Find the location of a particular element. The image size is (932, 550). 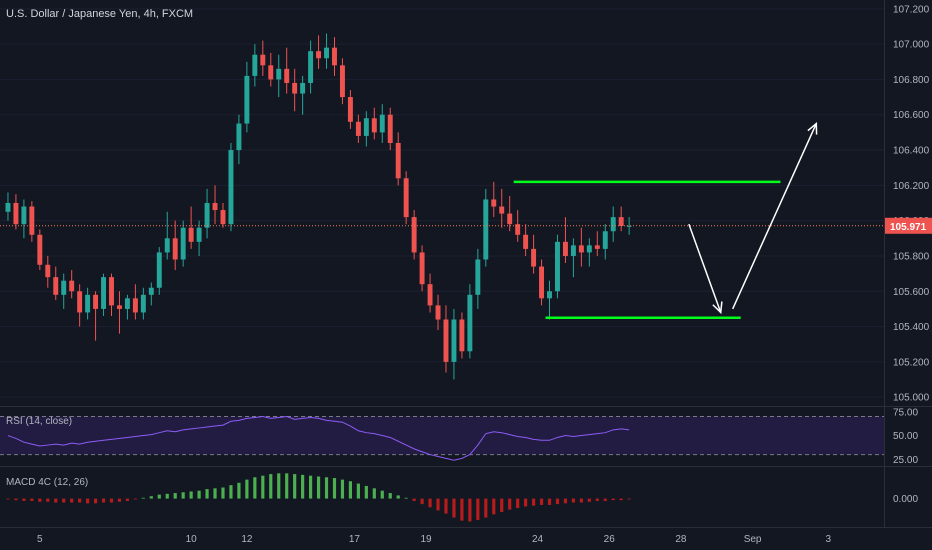

rsi-tick-label: 75.00 is located at coordinates (905, 412).